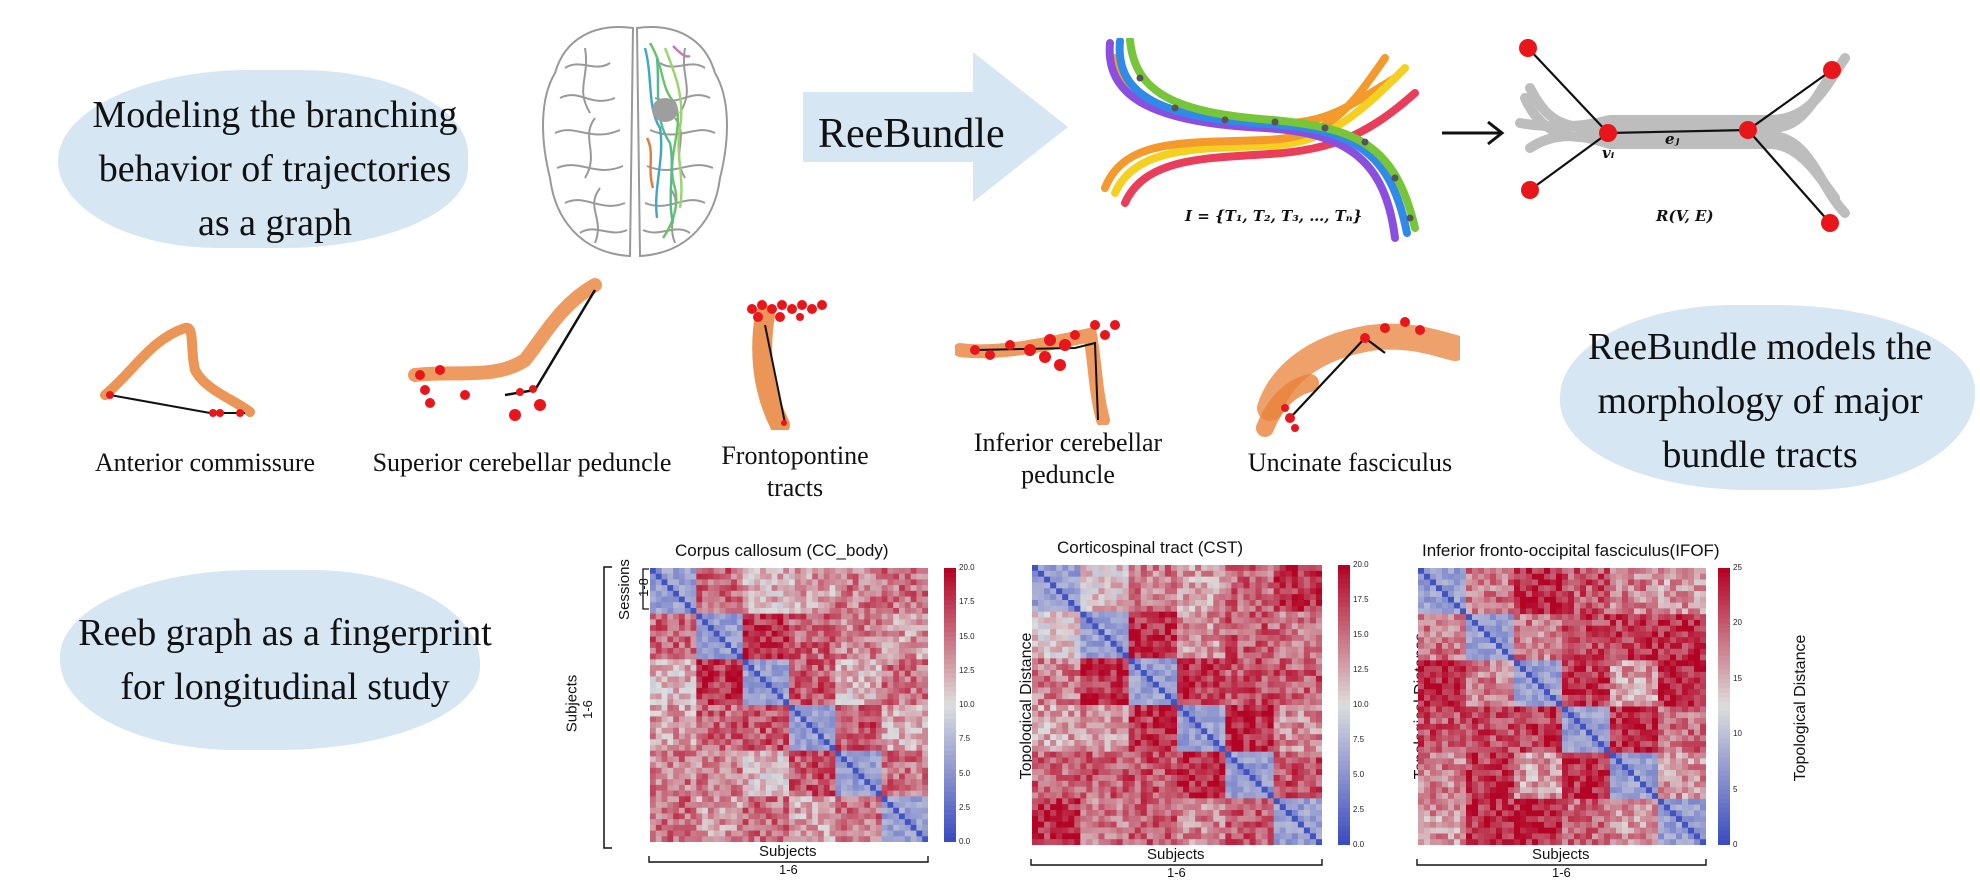 The image size is (1980, 885). Describe the element at coordinates (967, 636) in the screenshot. I see `colorbar-tick: 15.0` at that location.